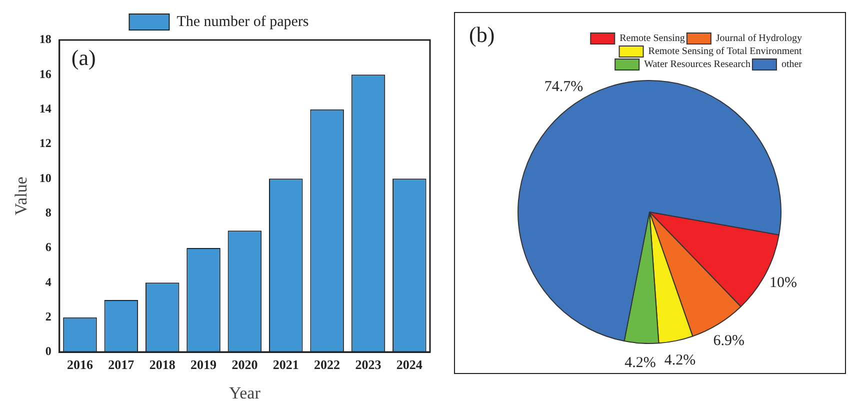 The width and height of the screenshot is (852, 411). I want to click on x-tick-label: 2017, so click(121, 364).